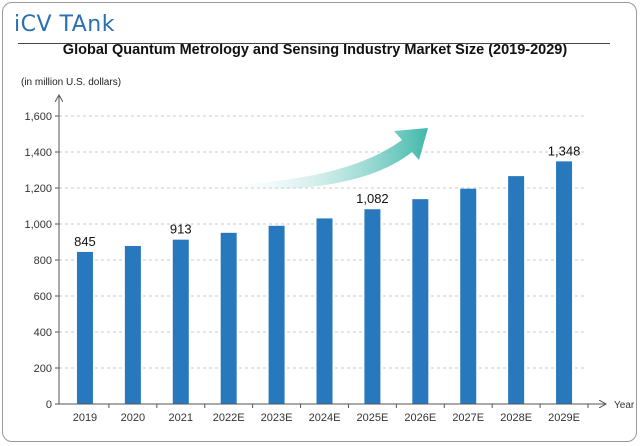 The height and width of the screenshot is (446, 641). What do you see at coordinates (564, 150) in the screenshot?
I see `data-label: 1,348` at bounding box center [564, 150].